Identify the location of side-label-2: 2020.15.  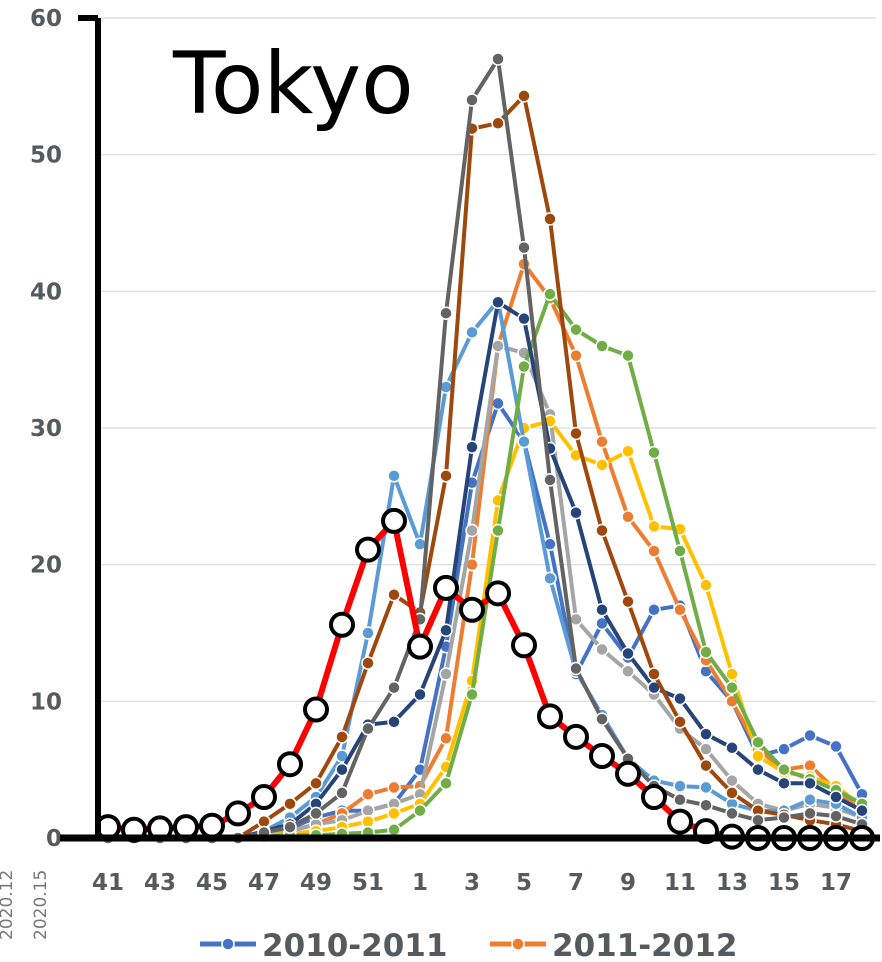
(41, 905).